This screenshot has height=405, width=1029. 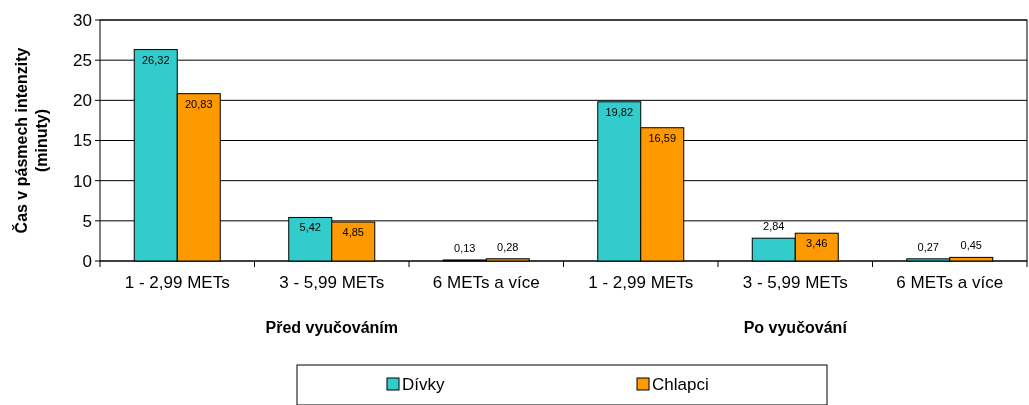 What do you see at coordinates (353, 232) in the screenshot?
I see `data-label: 4,85` at bounding box center [353, 232].